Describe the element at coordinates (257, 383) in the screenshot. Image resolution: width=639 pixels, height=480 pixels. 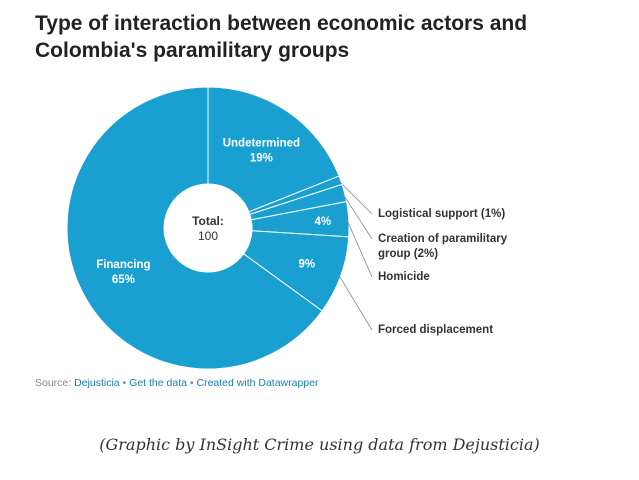
I see `datawrapper-link: Created with Datawrapper` at that location.